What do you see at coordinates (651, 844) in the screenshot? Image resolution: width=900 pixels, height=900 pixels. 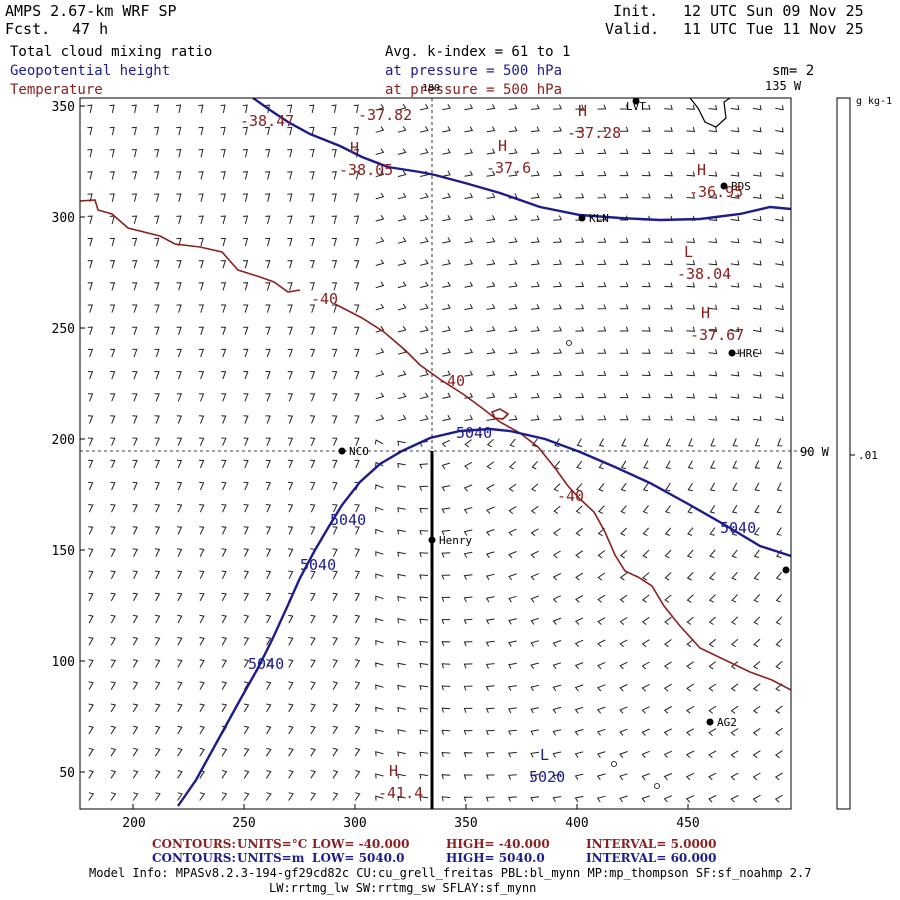 I see `footer-temp-interval: INTERVAL= 5.0000` at bounding box center [651, 844].